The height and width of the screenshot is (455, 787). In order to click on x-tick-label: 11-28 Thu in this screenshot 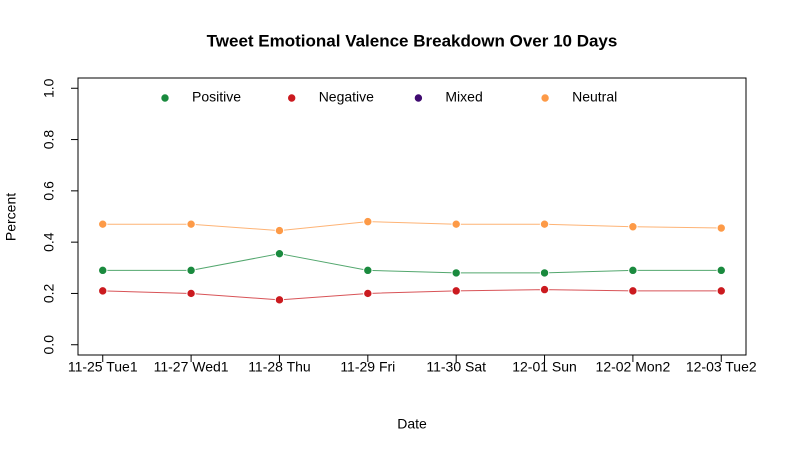, I will do `click(279, 367)`.